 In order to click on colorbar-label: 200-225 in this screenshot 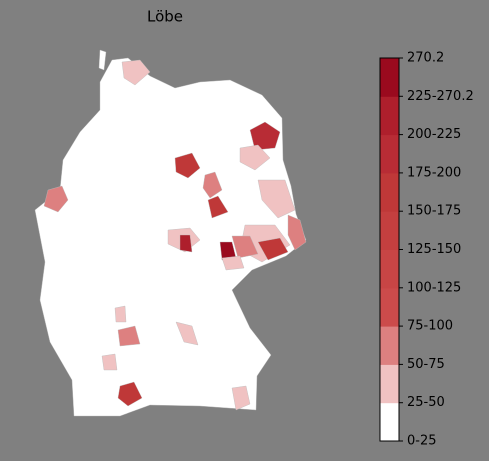, I will do `click(434, 134)`.